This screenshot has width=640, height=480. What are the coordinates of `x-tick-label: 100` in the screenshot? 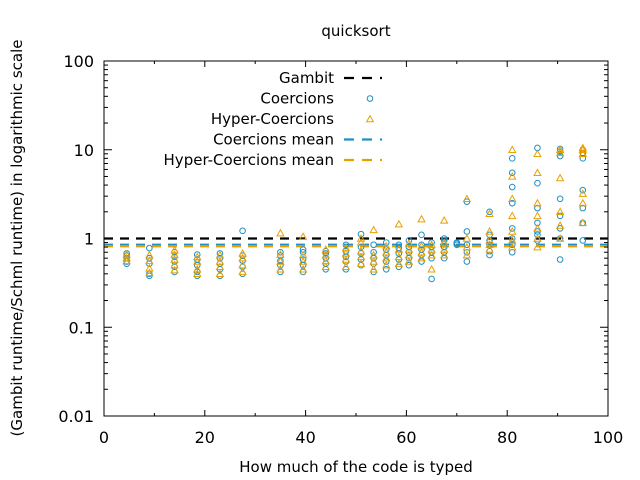 It's located at (608, 437).